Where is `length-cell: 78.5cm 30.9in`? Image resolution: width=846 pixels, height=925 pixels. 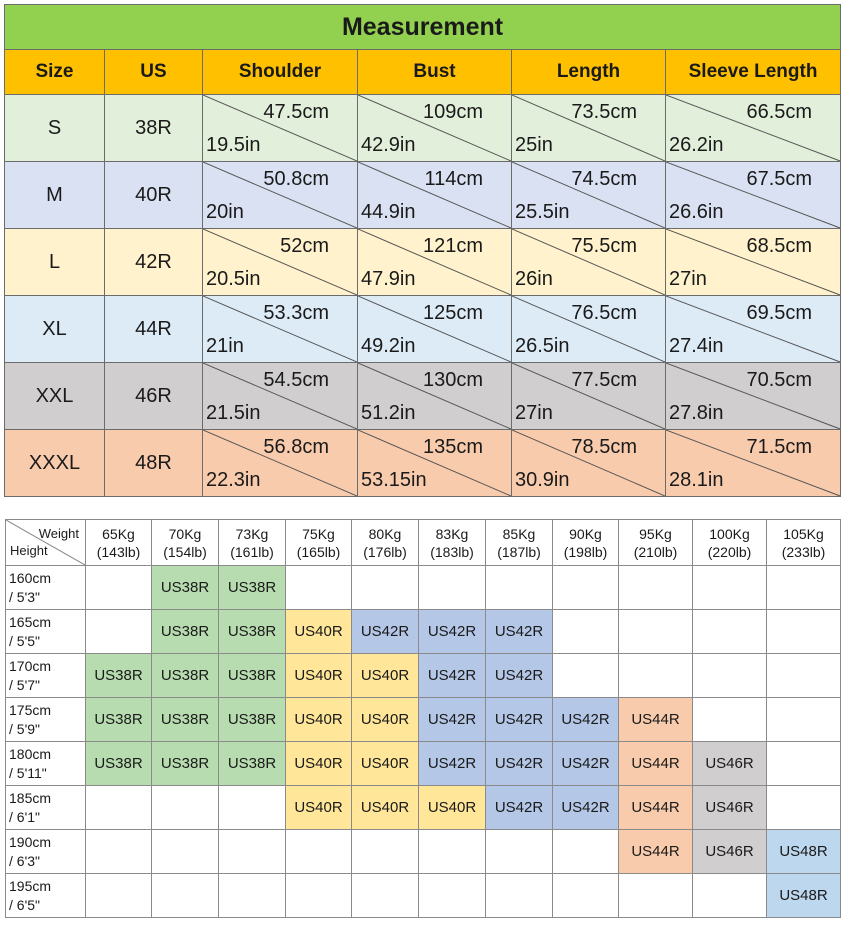 length-cell: 78.5cm 30.9in is located at coordinates (588, 463).